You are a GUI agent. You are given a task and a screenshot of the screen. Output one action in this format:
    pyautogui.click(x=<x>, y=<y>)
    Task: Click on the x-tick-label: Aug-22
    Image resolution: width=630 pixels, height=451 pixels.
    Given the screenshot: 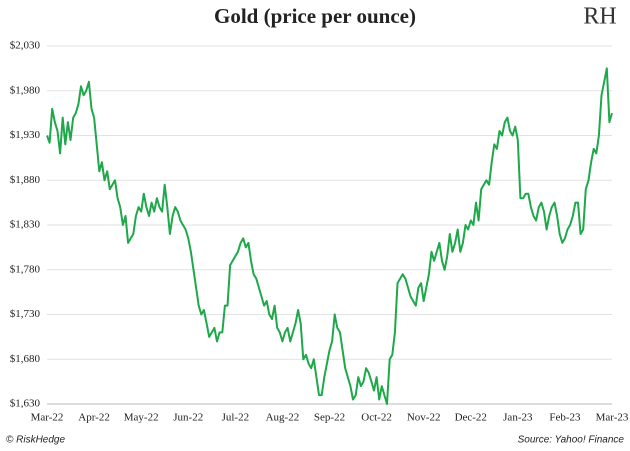 What is the action you would take?
    pyautogui.click(x=283, y=418)
    